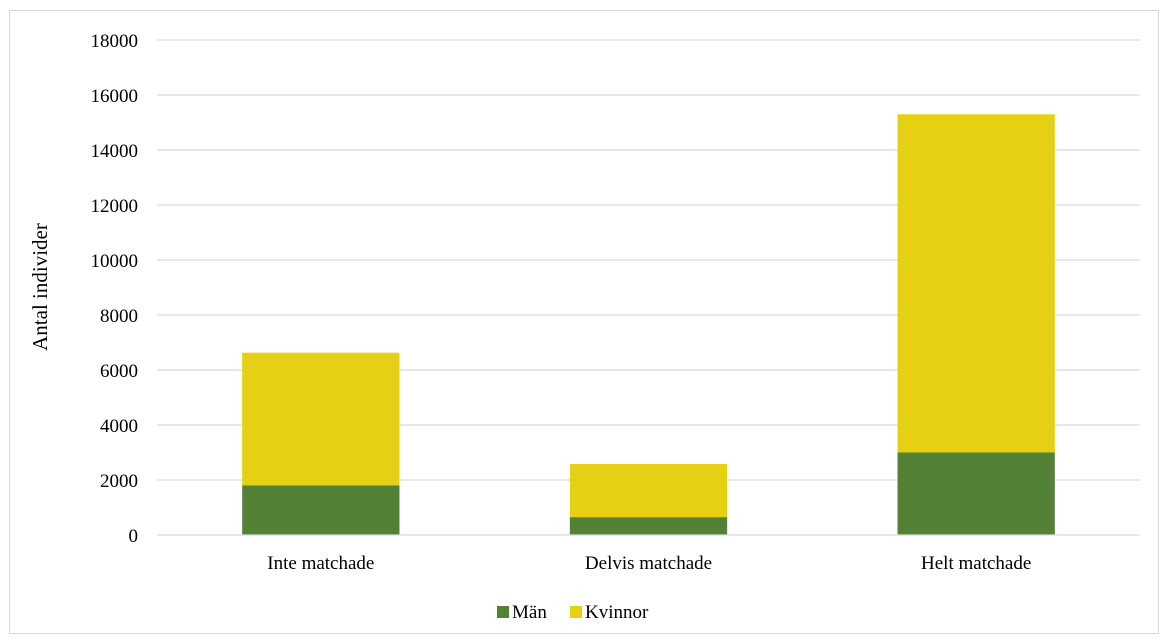 Image resolution: width=1169 pixels, height=644 pixels. I want to click on y-axis-title: Antal individer, so click(40, 287).